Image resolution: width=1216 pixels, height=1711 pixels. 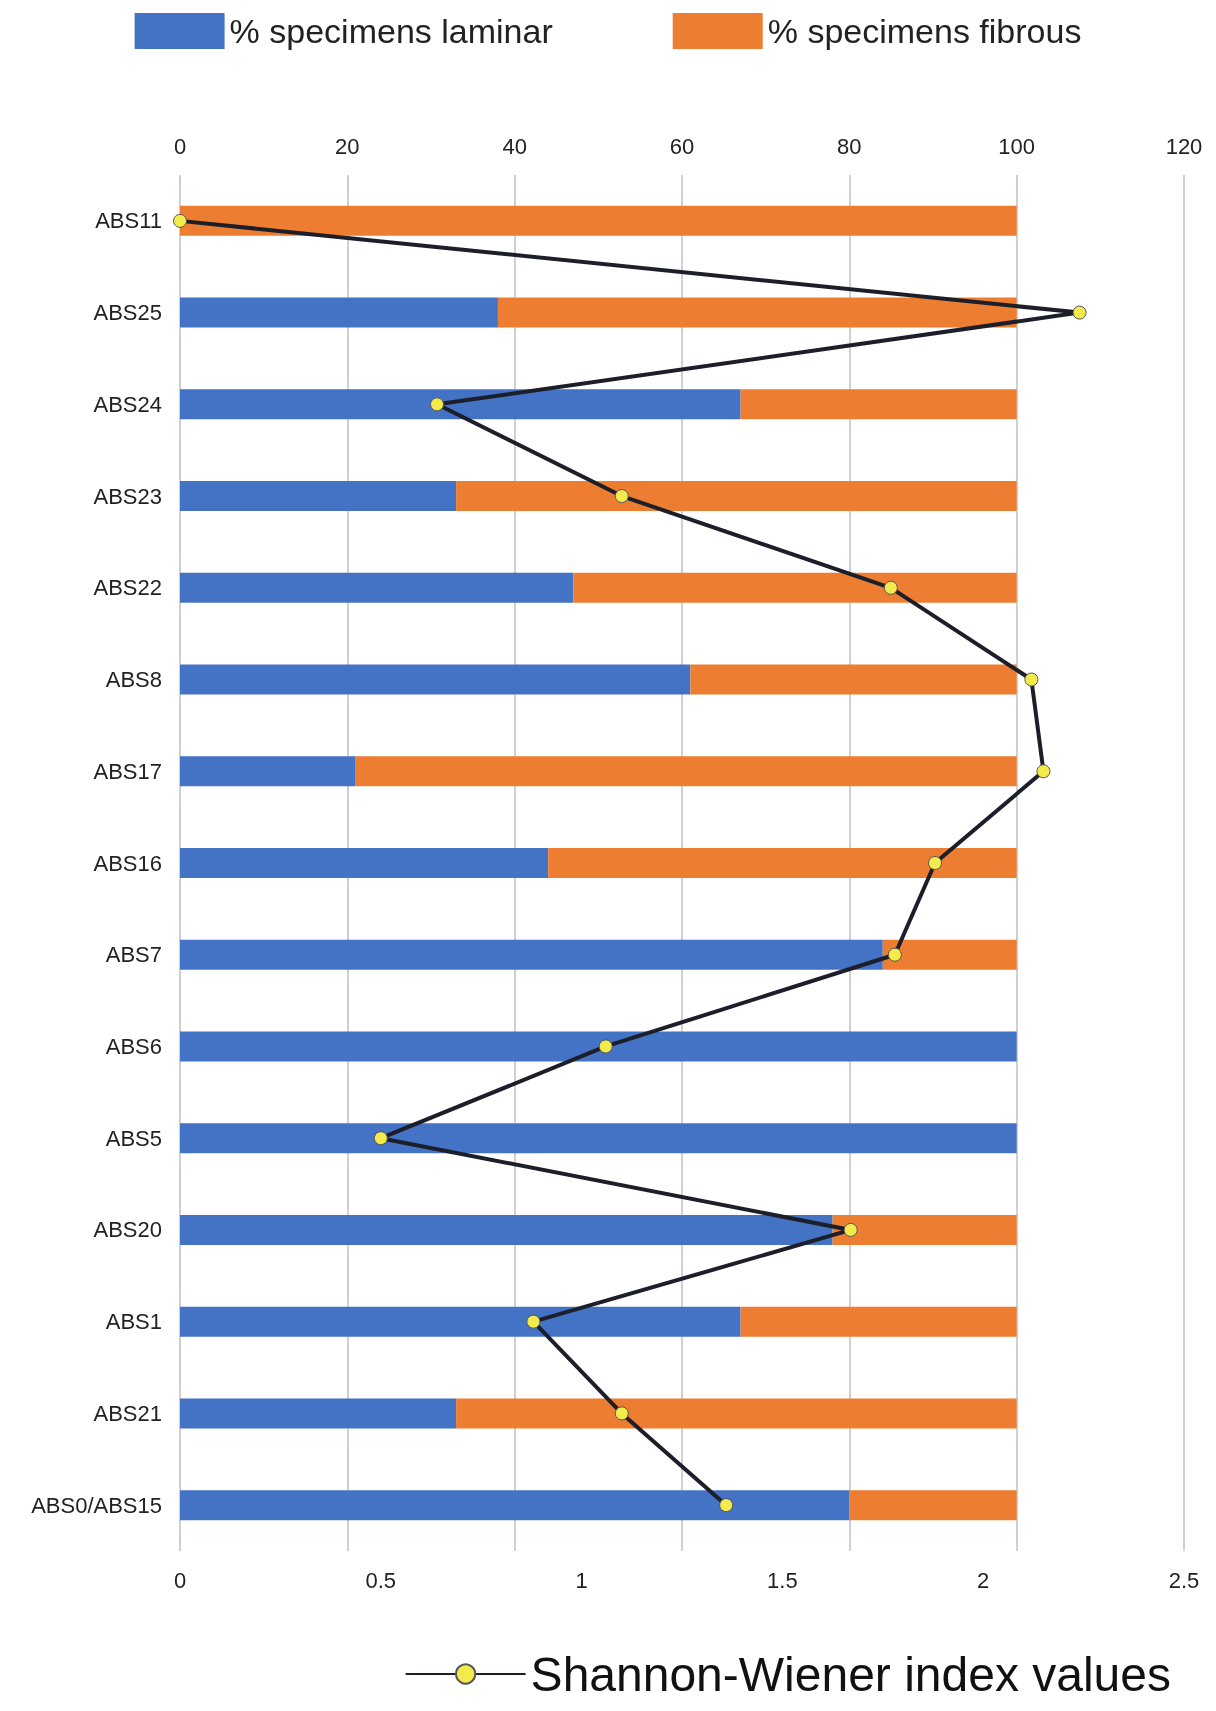 What do you see at coordinates (180, 146) in the screenshot?
I see `x-tick-label: 0` at bounding box center [180, 146].